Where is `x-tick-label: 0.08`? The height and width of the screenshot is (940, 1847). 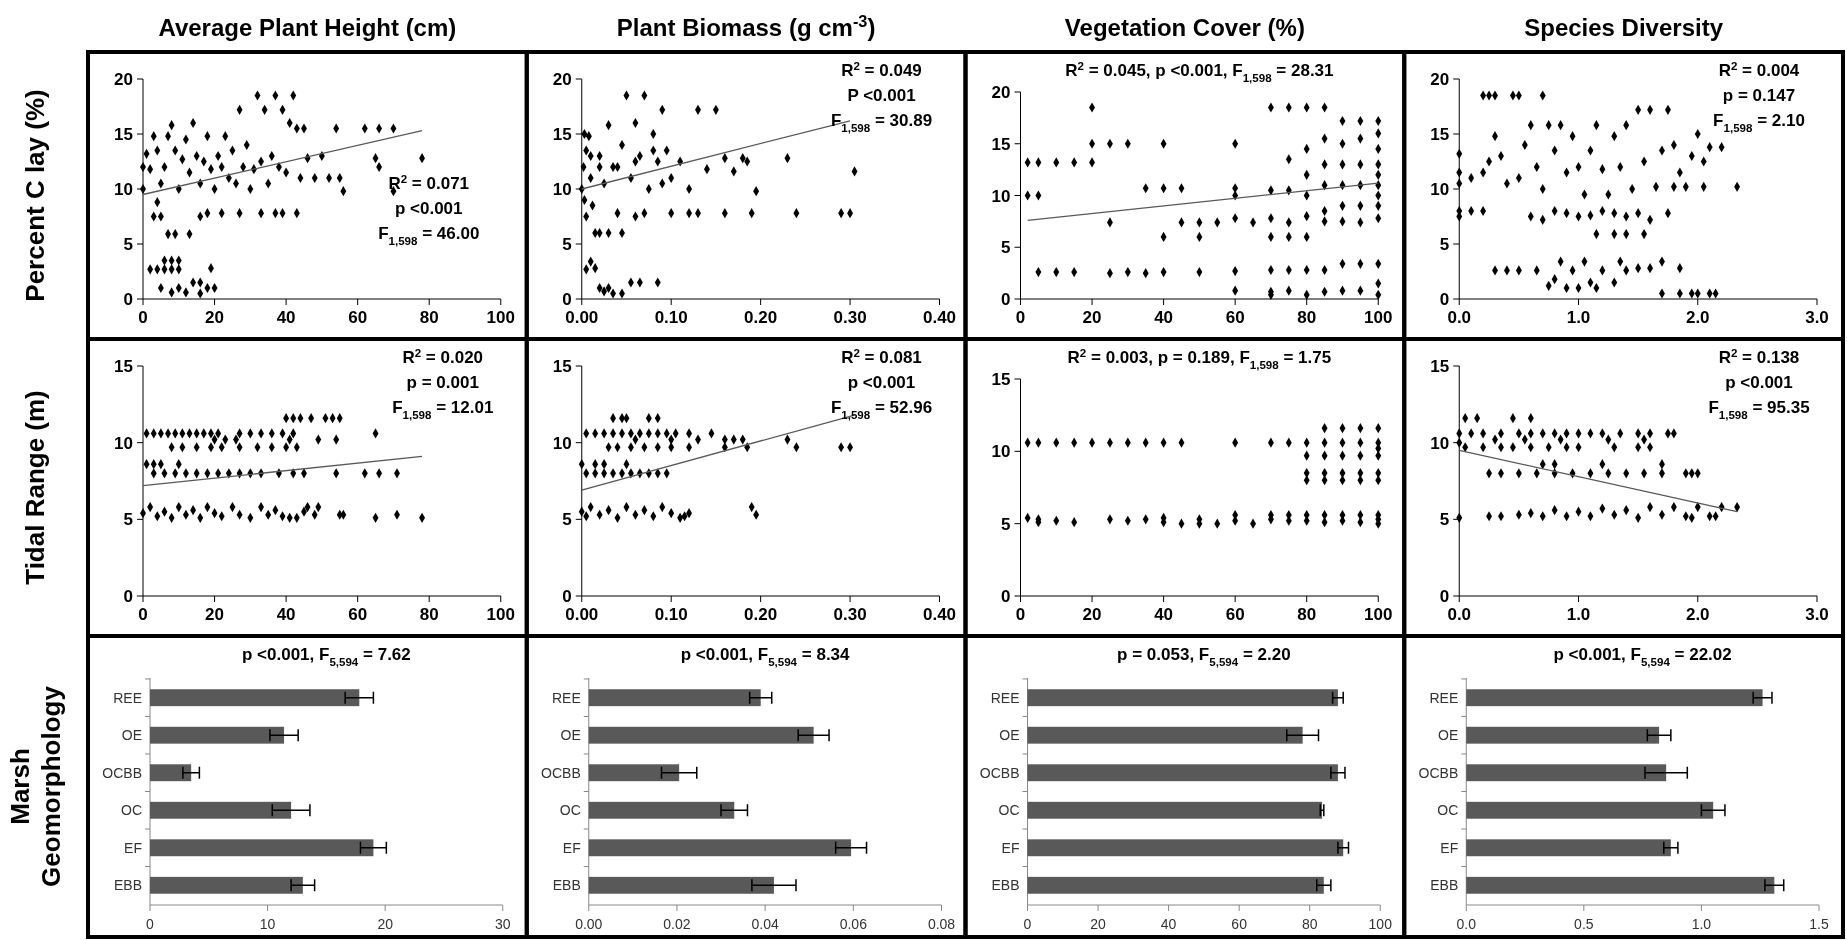 x-tick-label: 0.08 is located at coordinates (941, 924).